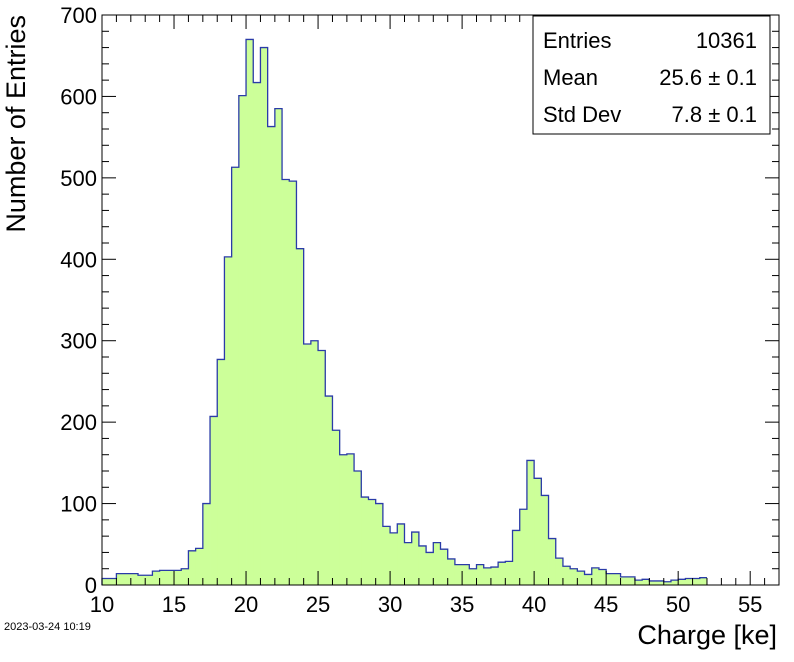 The image size is (794, 662). What do you see at coordinates (577, 40) in the screenshot?
I see `stats-entries-label: Entries` at bounding box center [577, 40].